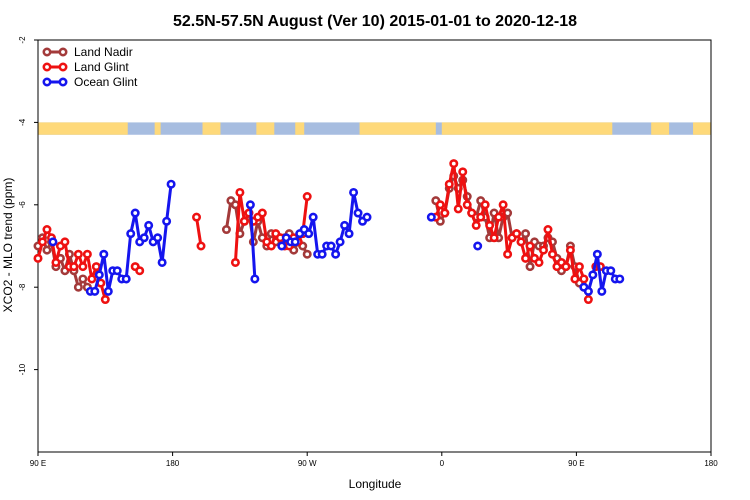 The width and height of the screenshot is (750, 500). Describe the element at coordinates (442, 463) in the screenshot. I see `x-tick-label: 0` at that location.